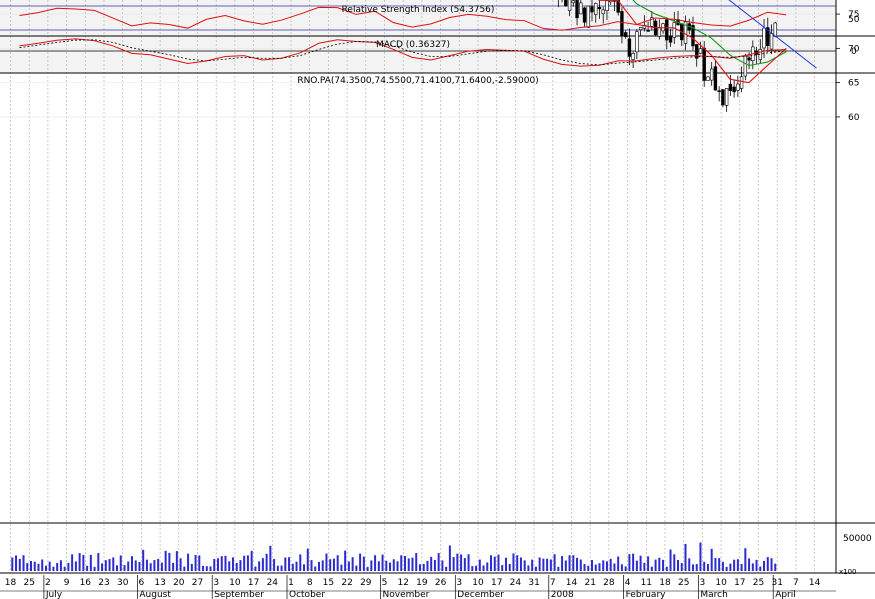 The width and height of the screenshot is (875, 599). I want to click on volume-unit-label: x100, so click(848, 572).